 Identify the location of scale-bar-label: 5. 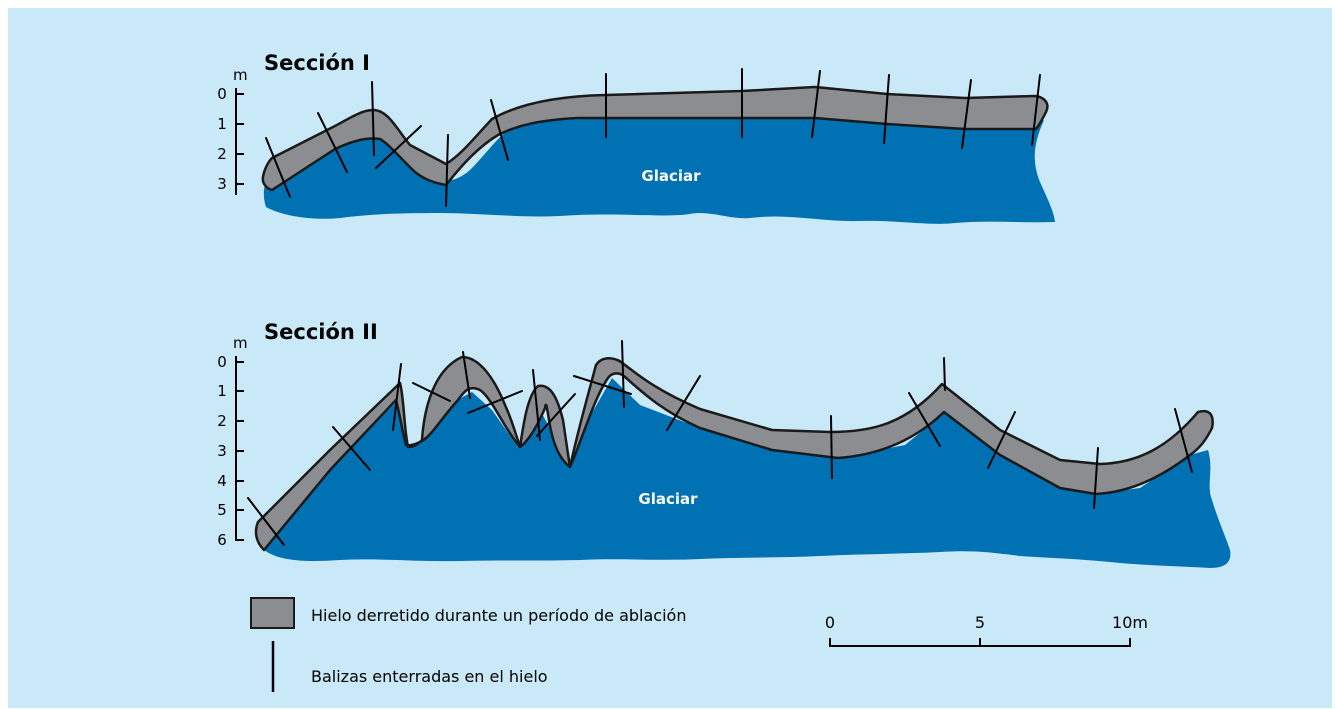
(980, 622).